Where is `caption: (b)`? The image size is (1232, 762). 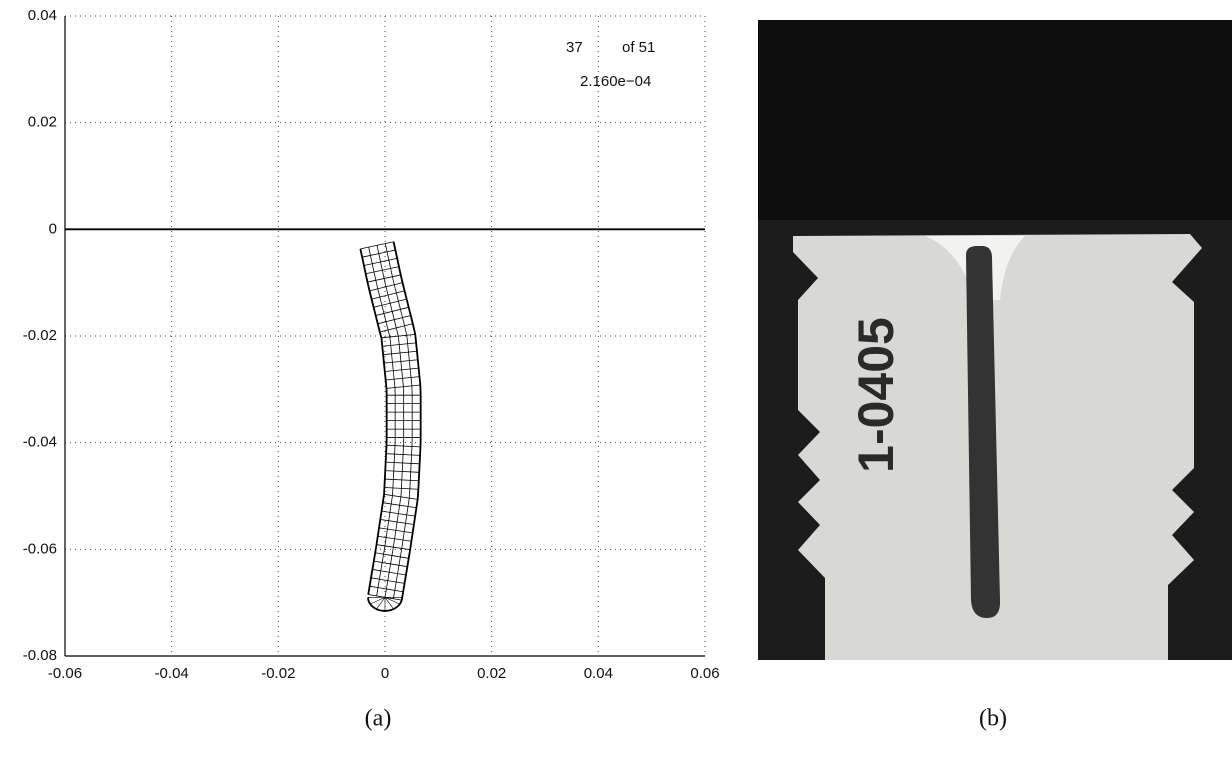
caption: (b) is located at coordinates (993, 719).